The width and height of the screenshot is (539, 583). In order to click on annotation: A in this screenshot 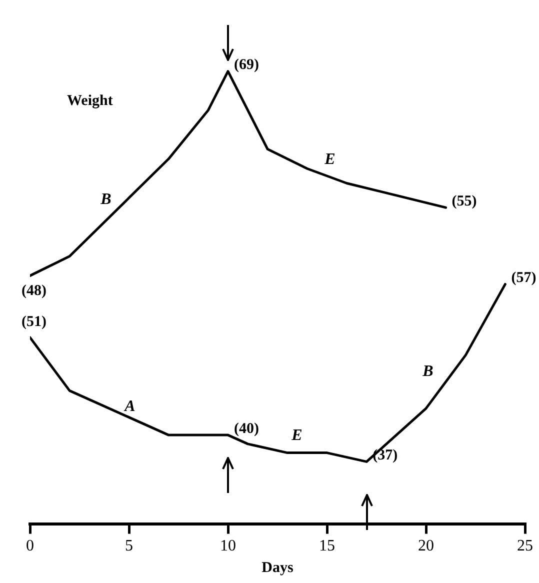, I will do `click(130, 407)`.